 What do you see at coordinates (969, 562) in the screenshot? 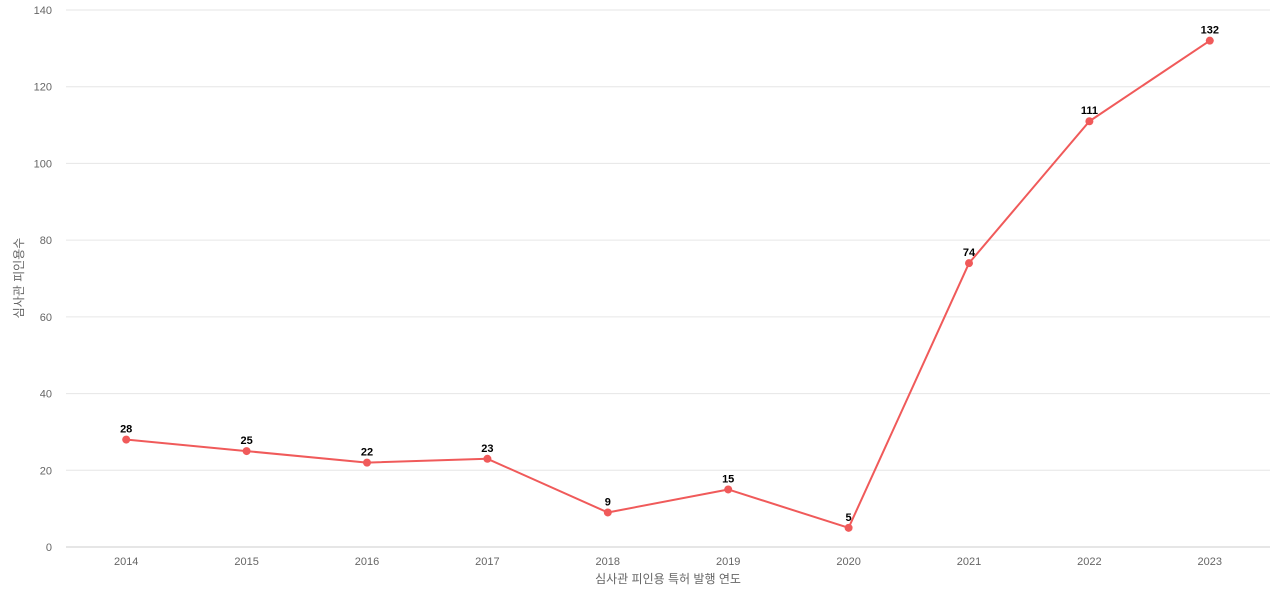
I see `x-tick-label-2021: 2021` at bounding box center [969, 562].